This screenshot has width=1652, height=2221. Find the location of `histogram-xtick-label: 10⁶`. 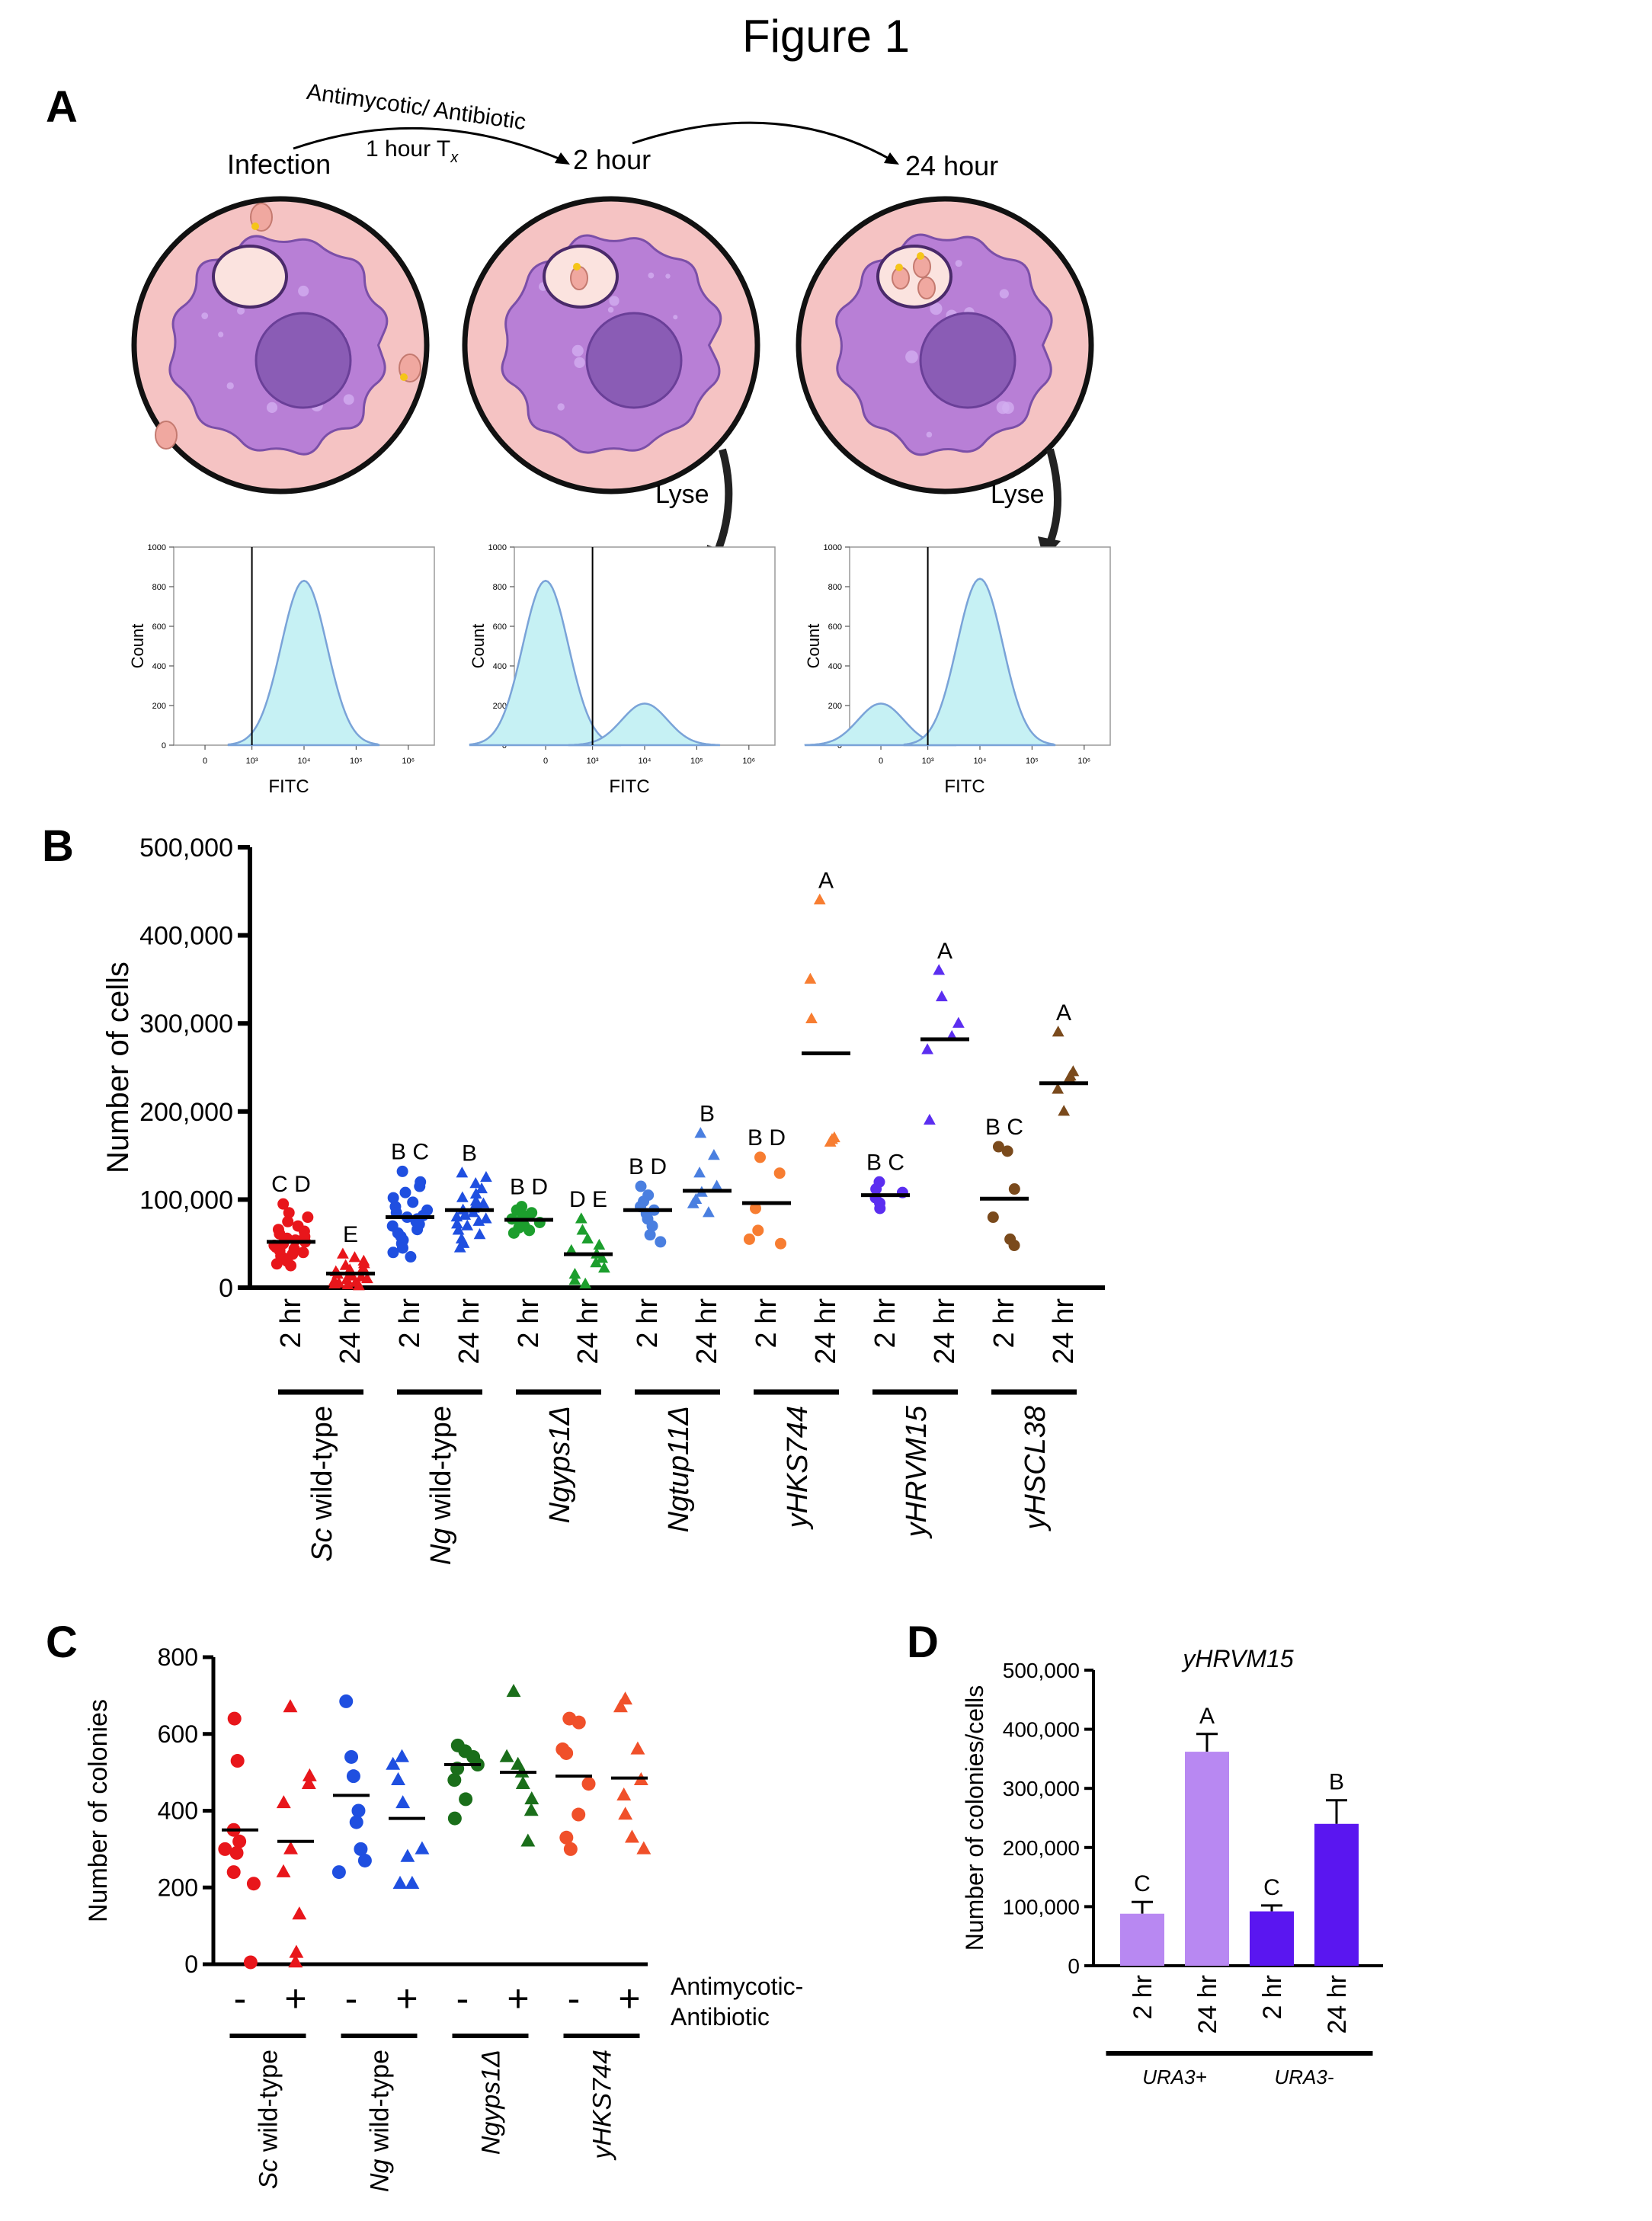

histogram-xtick-label: 10⁶ is located at coordinates (1083, 761).